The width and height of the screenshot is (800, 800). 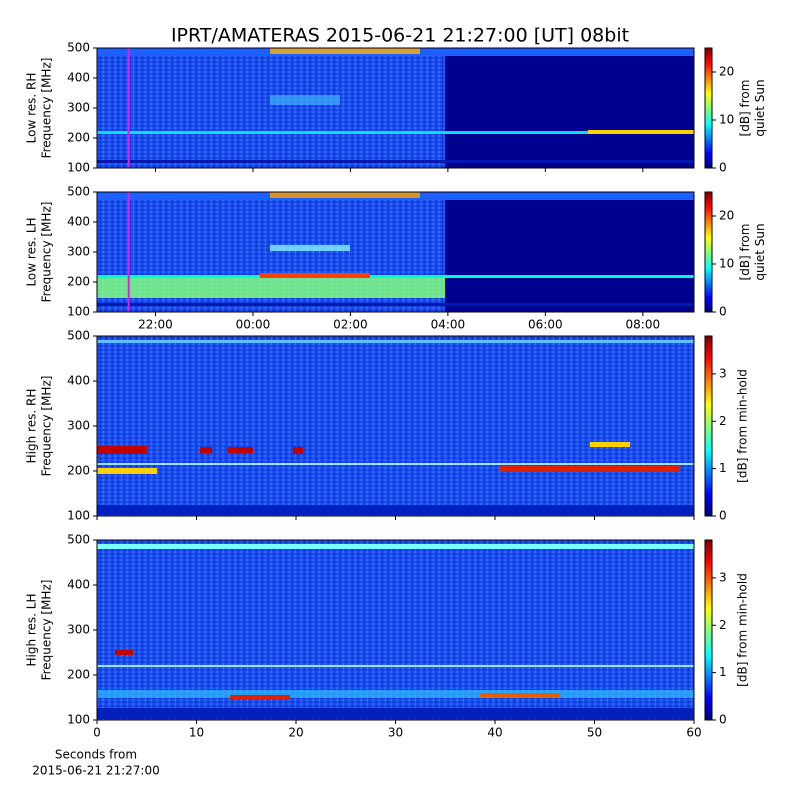 What do you see at coordinates (350, 325) in the screenshot?
I see `x-tick-label: 02:00` at bounding box center [350, 325].